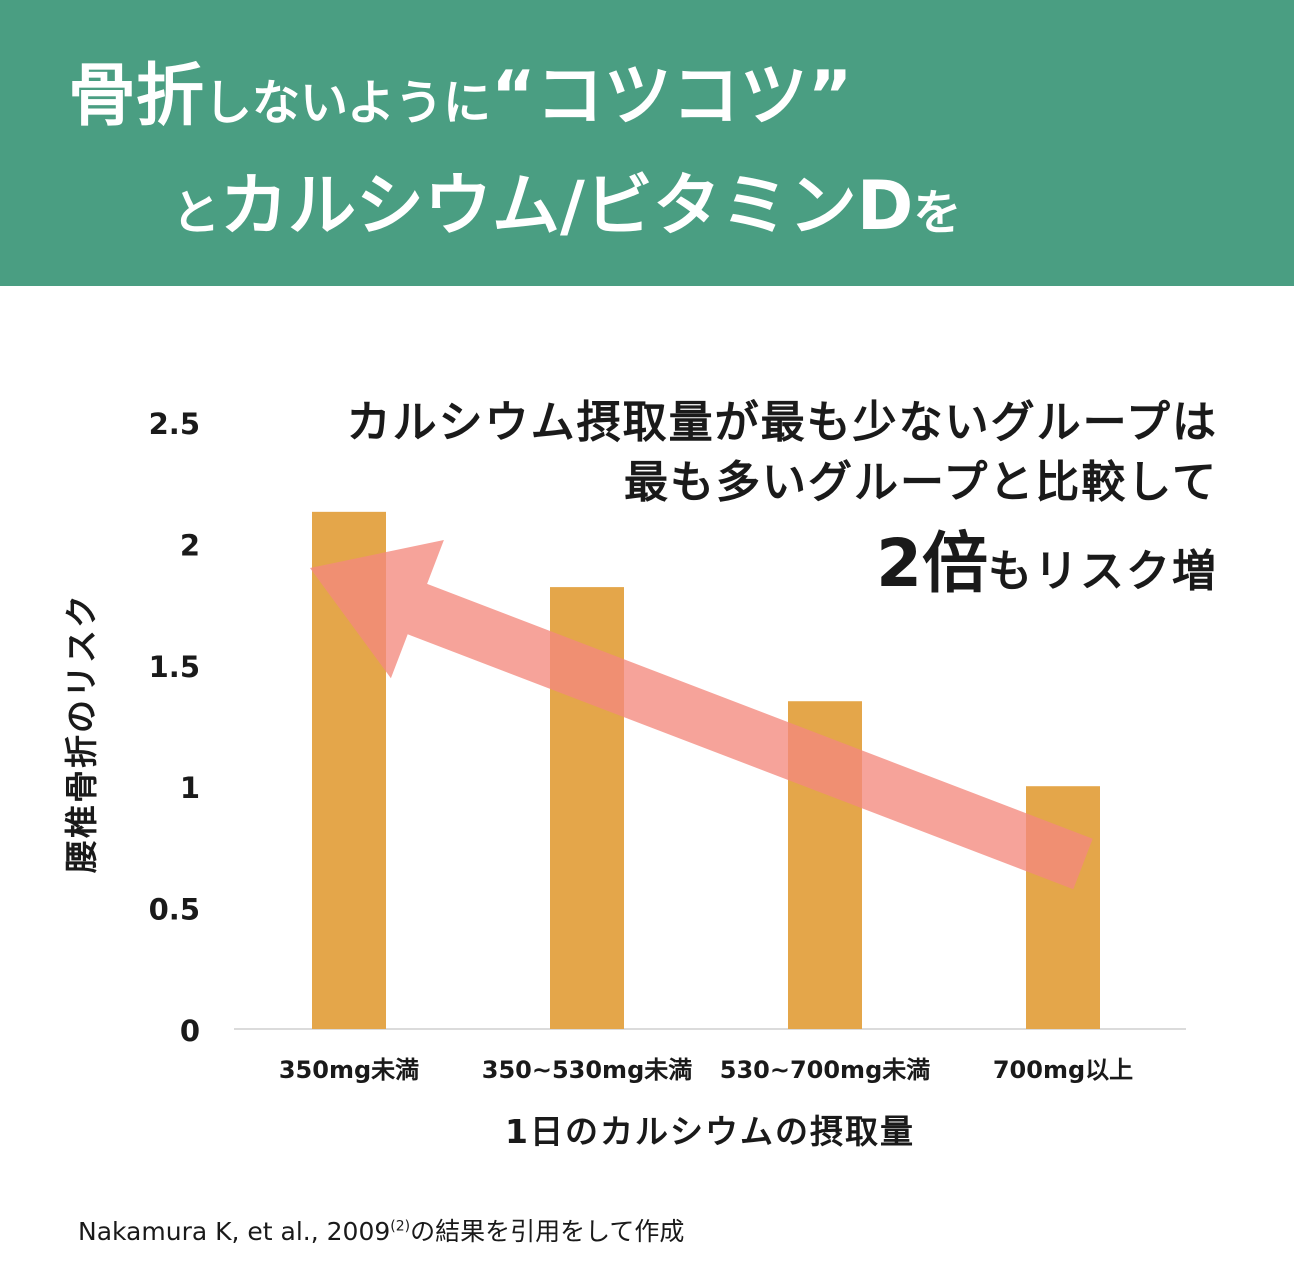  Describe the element at coordinates (348, 103) in the screenshot. I see `headline-not-to: しないように` at that location.